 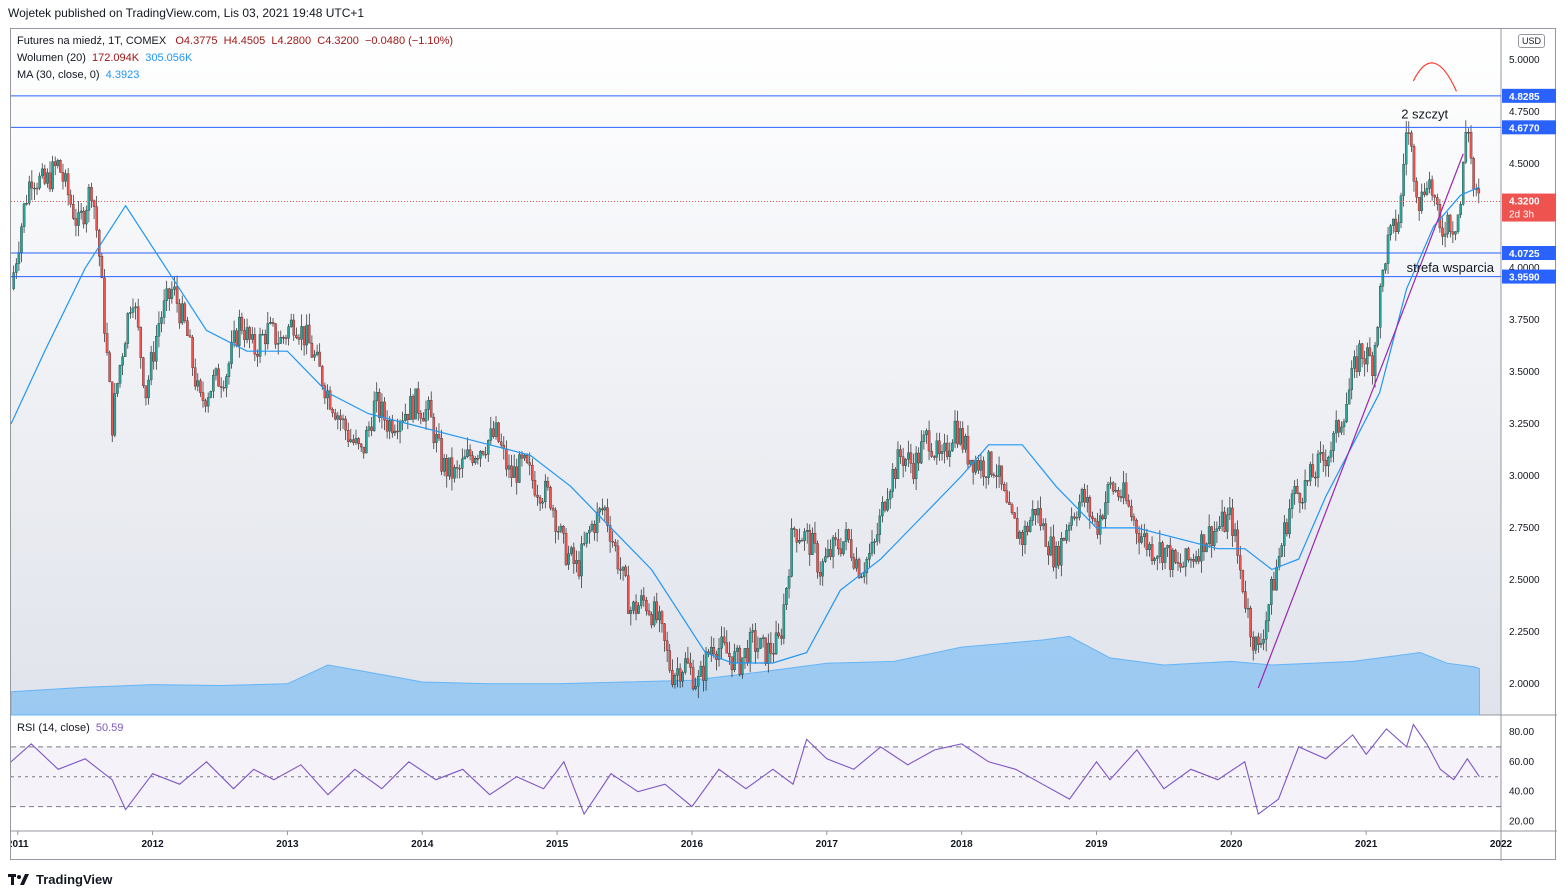 What do you see at coordinates (1521, 822) in the screenshot?
I see `rsi-tick-label: 20.00` at bounding box center [1521, 822].